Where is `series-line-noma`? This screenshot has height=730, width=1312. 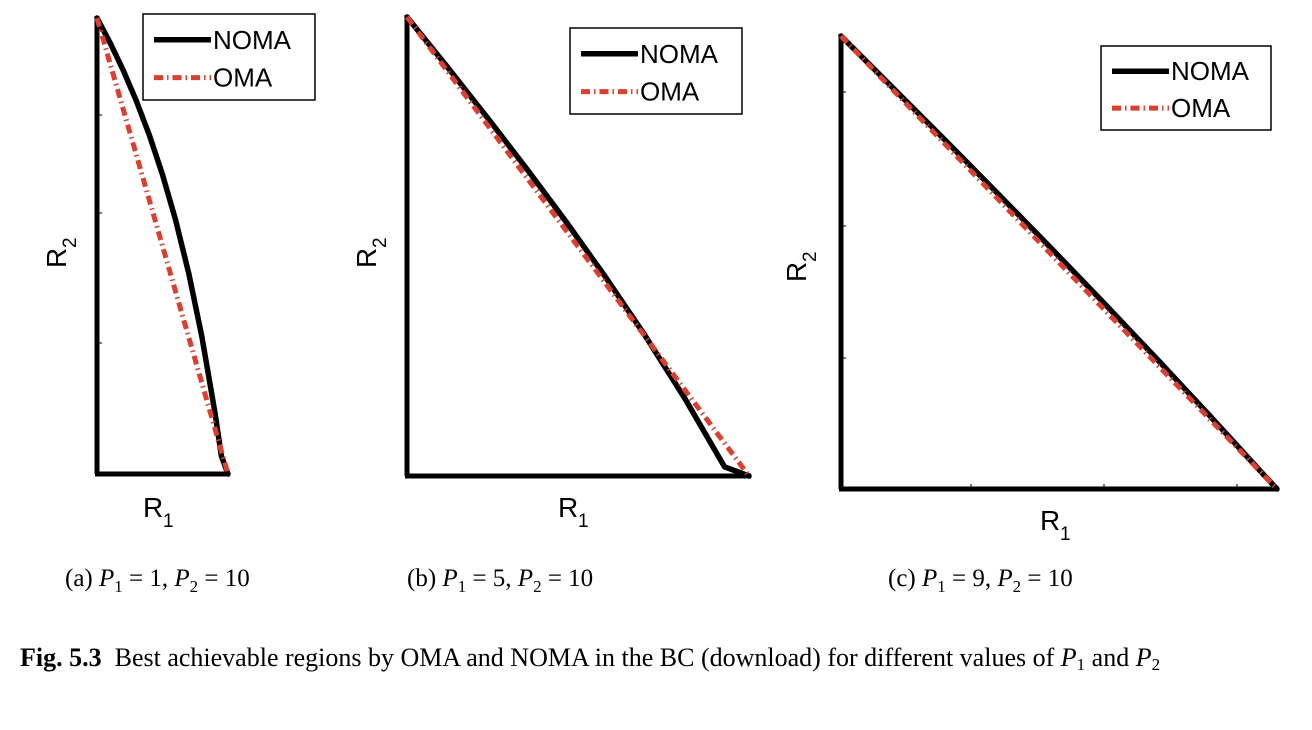
series-line-noma is located at coordinates (162, 246).